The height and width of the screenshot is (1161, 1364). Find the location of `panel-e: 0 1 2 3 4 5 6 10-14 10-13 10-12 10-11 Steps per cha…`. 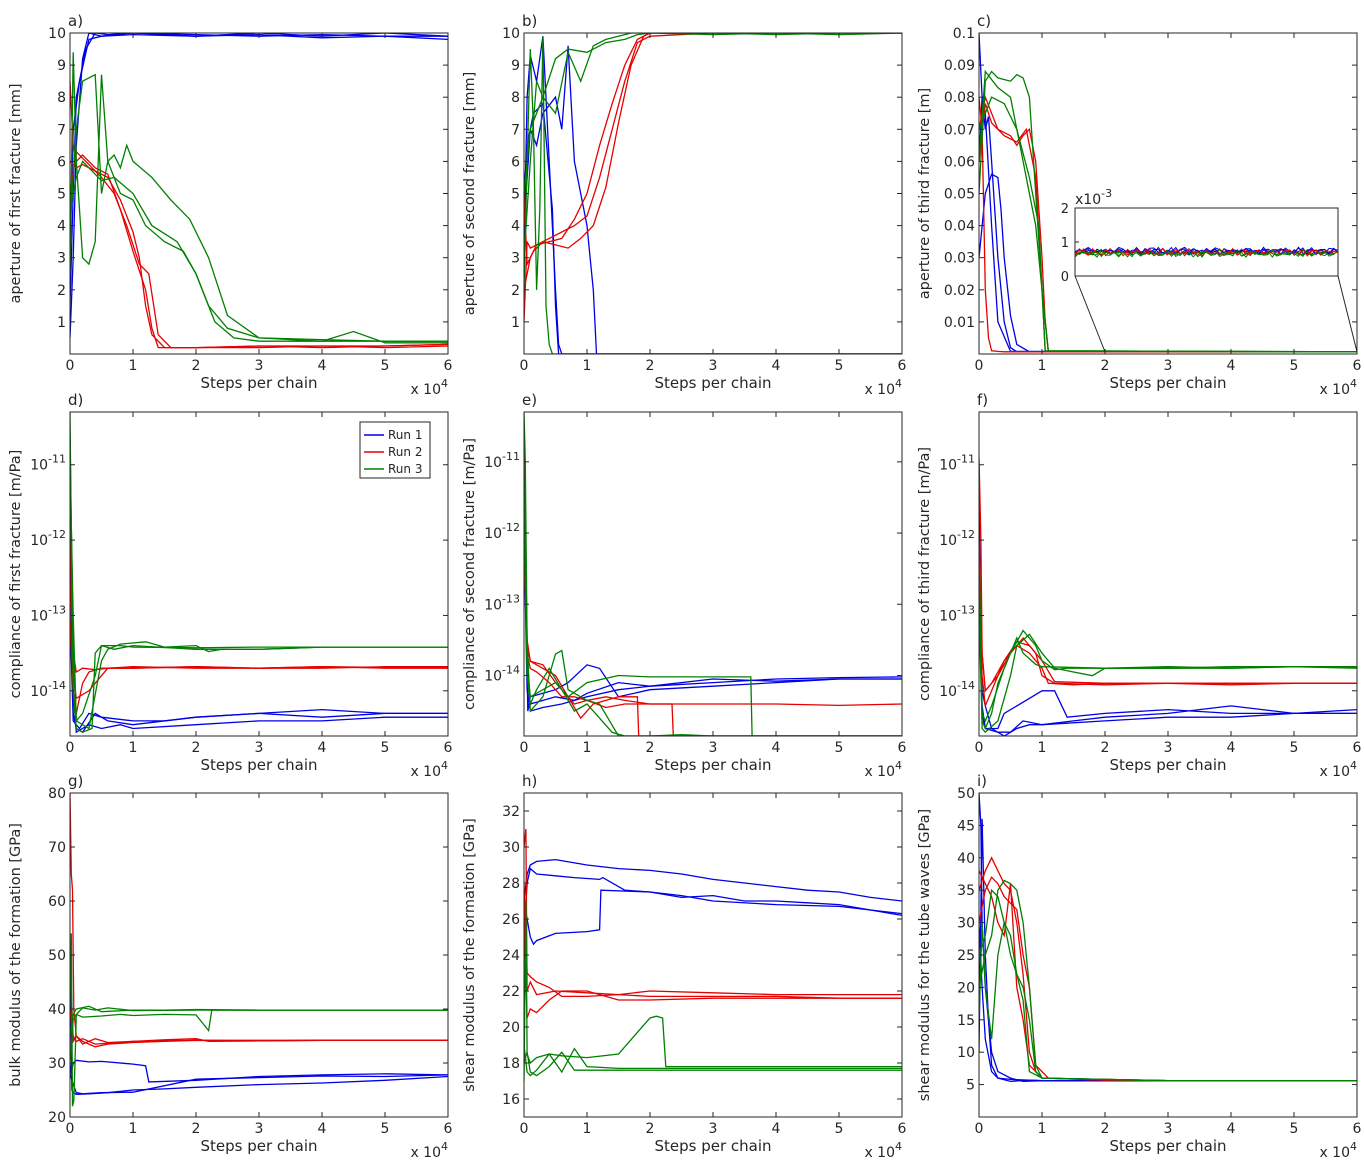

panel-e: 0 1 2 3 4 5 6 10-14 10-13 10-12 10-11 Steps per cha… is located at coordinates (684, 585).